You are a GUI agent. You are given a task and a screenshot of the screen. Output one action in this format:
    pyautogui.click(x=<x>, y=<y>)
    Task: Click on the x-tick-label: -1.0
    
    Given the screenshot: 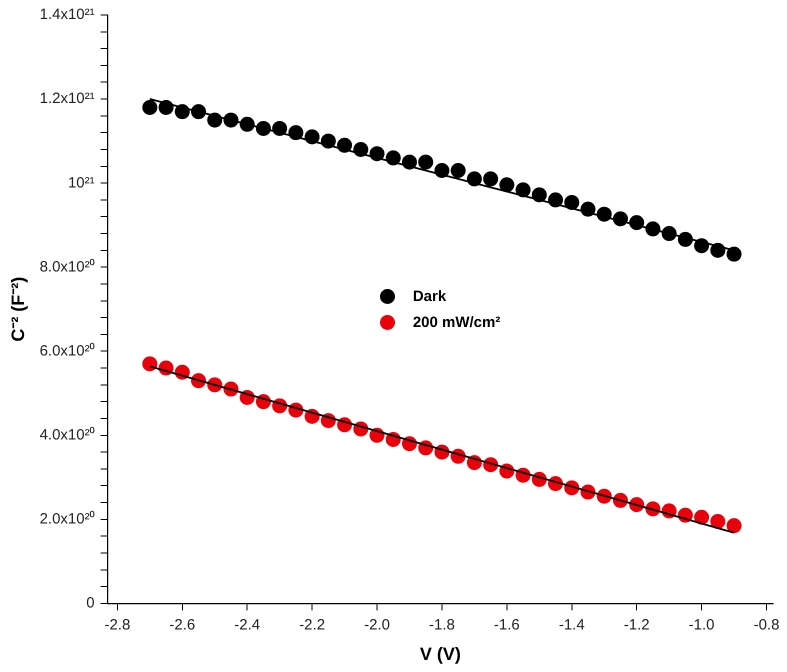 What is the action you would take?
    pyautogui.click(x=701, y=625)
    